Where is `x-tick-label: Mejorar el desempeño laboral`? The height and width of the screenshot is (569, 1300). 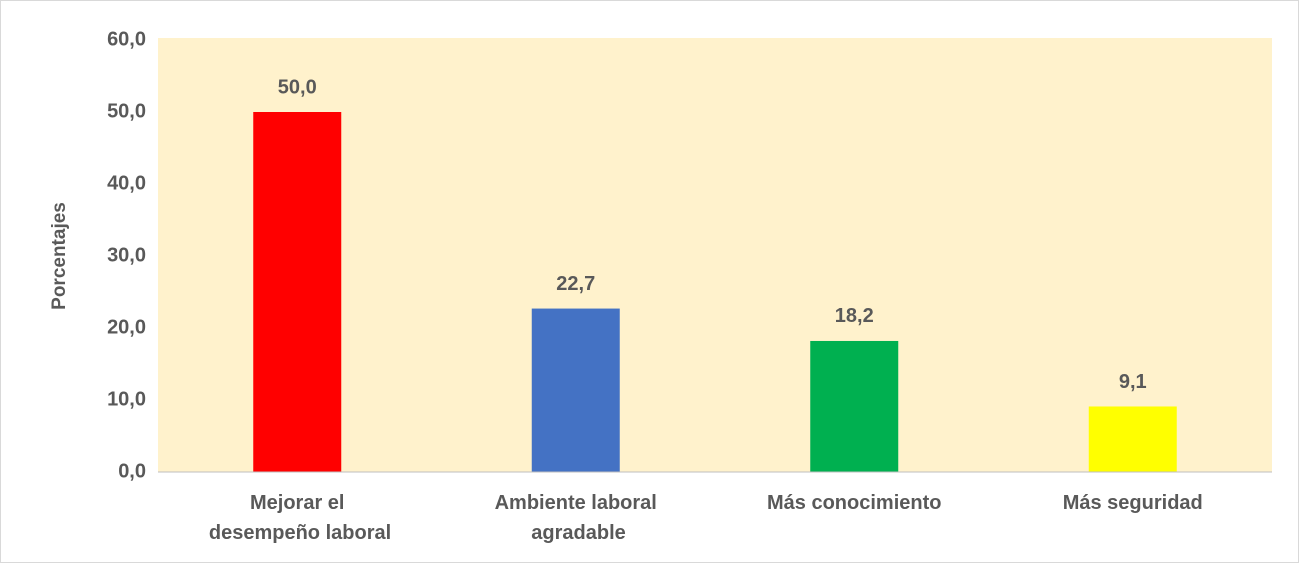 x-tick-label: Mejorar el desempeño laboral is located at coordinates (297, 518).